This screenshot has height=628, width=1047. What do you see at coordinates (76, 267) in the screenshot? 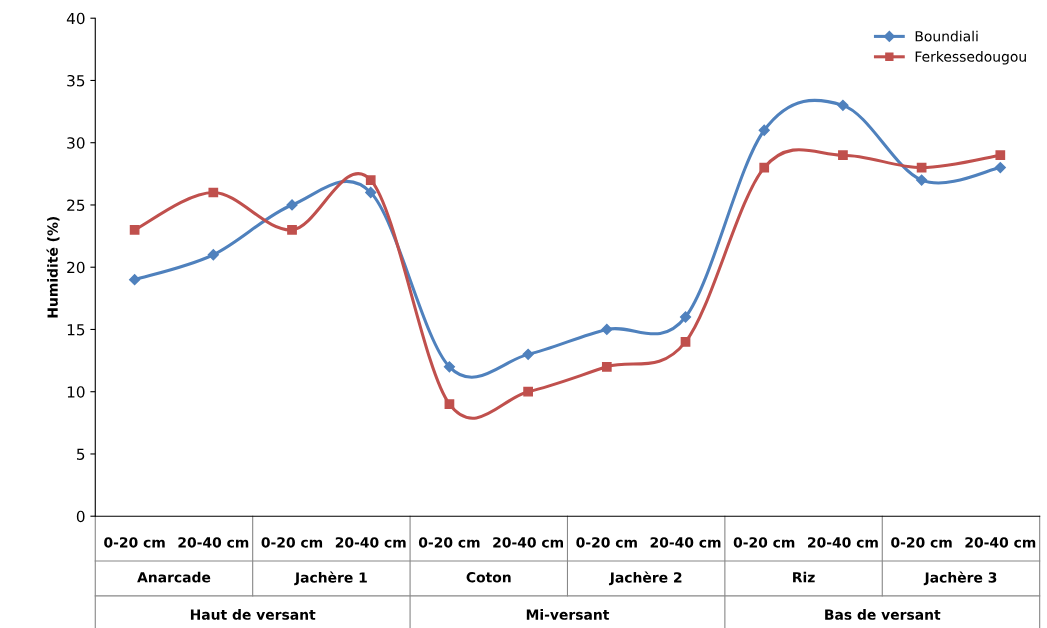
I see `y-tick-label: 20` at bounding box center [76, 267].